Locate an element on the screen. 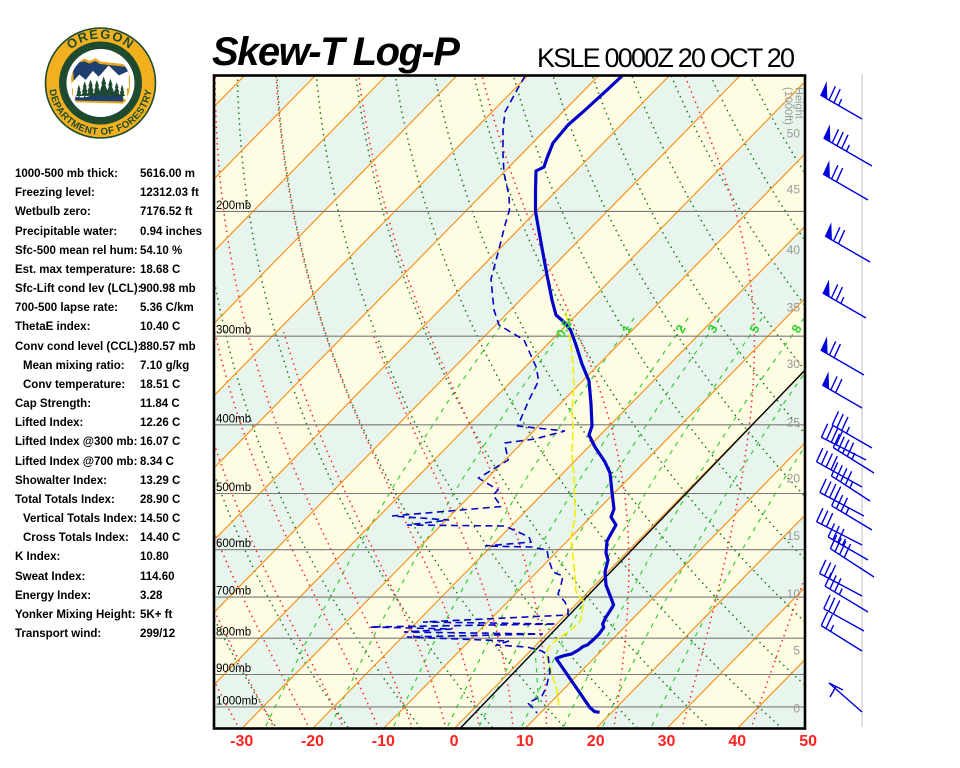  svg-text: 400mb is located at coordinates (233, 419).